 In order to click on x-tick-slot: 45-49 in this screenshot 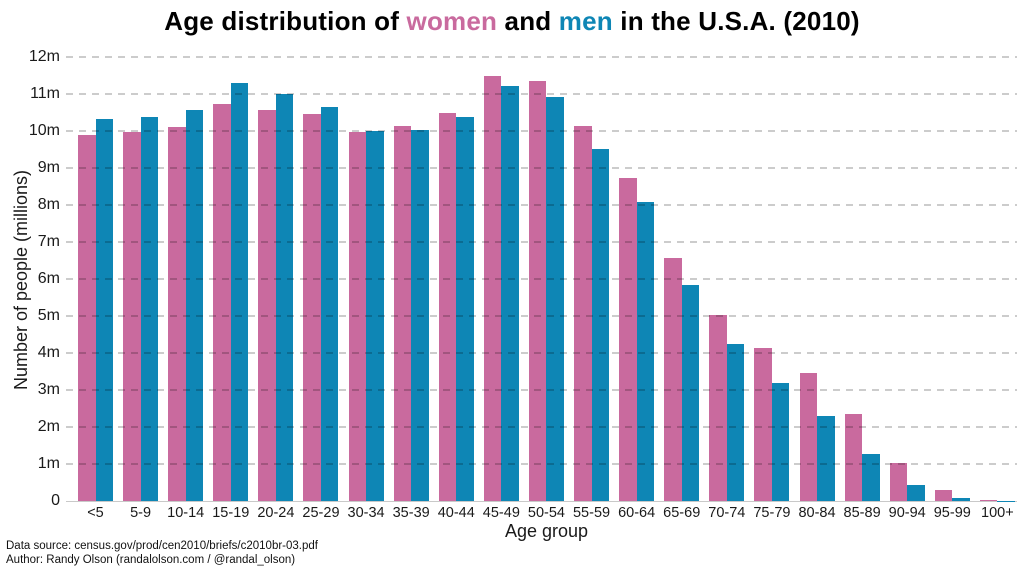, I will do `click(501, 513)`.